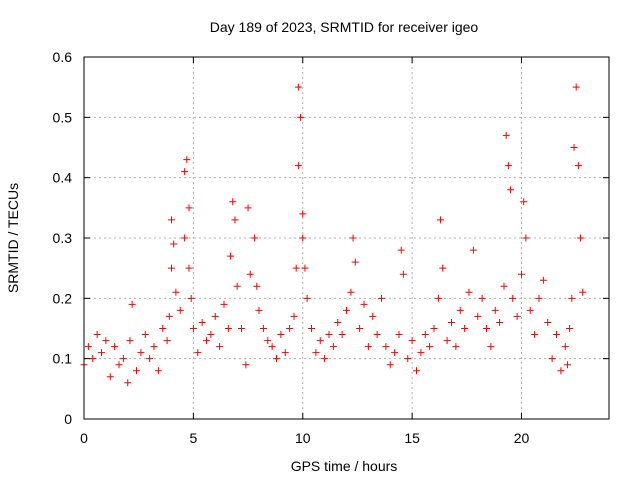  I want to click on y-axis-label: SRMTID / TECUs, so click(13, 238).